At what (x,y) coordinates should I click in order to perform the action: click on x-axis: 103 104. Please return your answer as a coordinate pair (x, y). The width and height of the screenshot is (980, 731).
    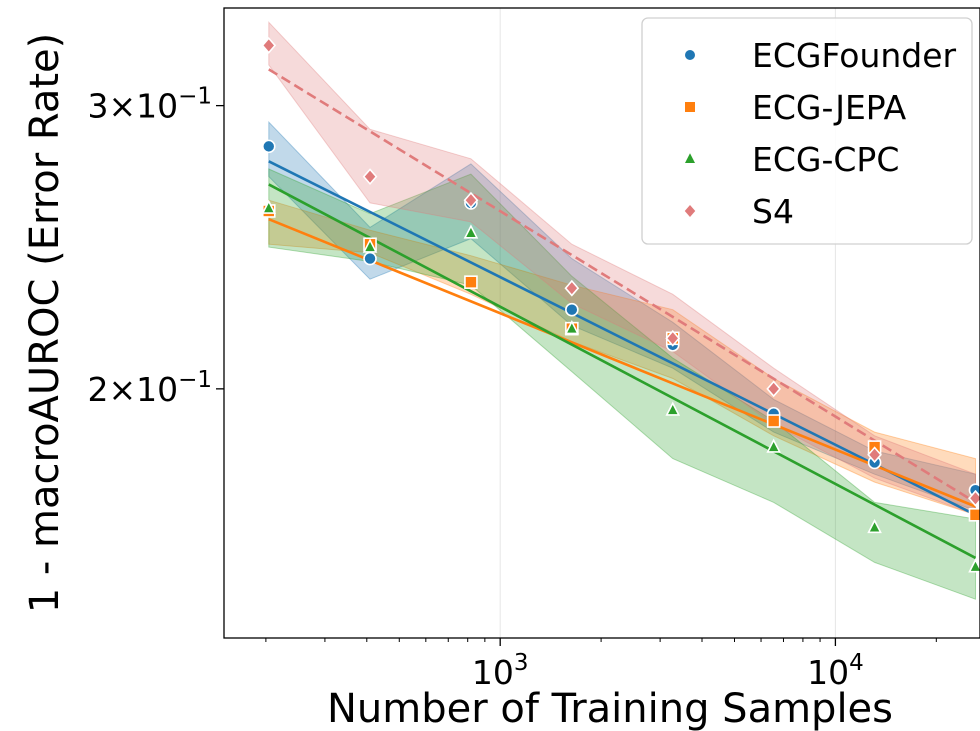
    Looking at the image, I should click on (601, 665).